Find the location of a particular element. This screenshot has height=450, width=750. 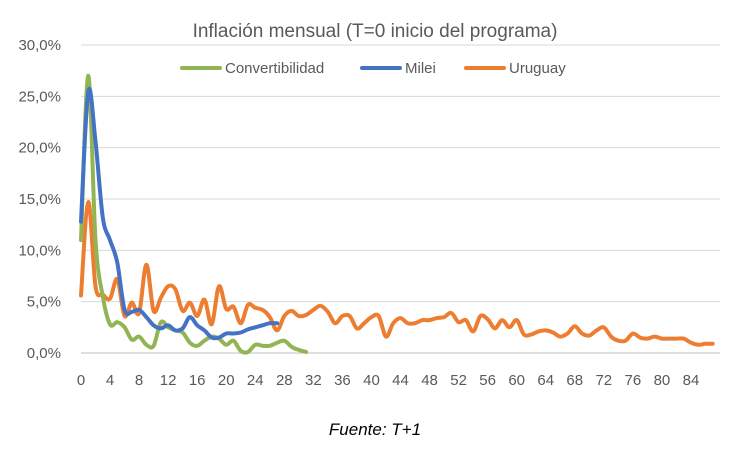

x-tick-label: 24 is located at coordinates (255, 380).